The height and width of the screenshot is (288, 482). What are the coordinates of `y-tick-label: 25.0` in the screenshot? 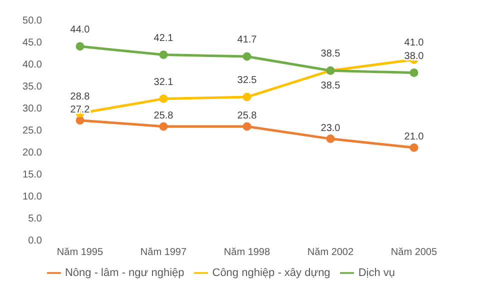 It's located at (32, 131).